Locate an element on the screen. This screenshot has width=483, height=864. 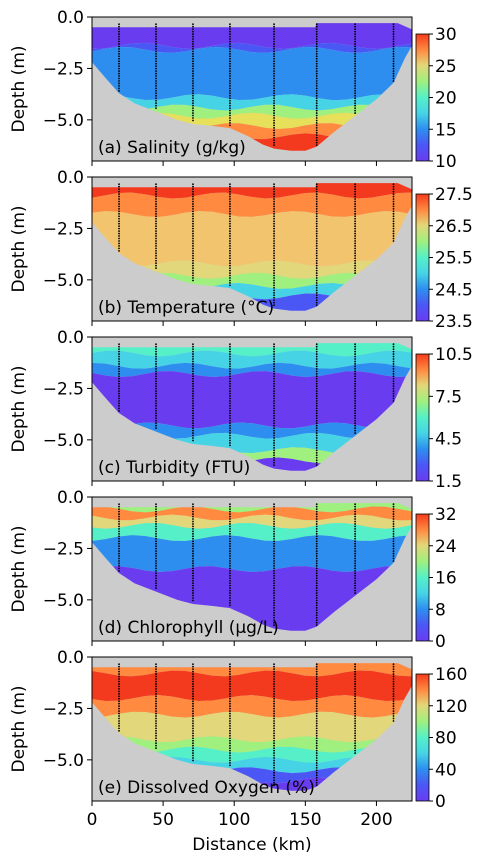
panel-label: (a) Salinity (g/kg) is located at coordinates (172, 148).